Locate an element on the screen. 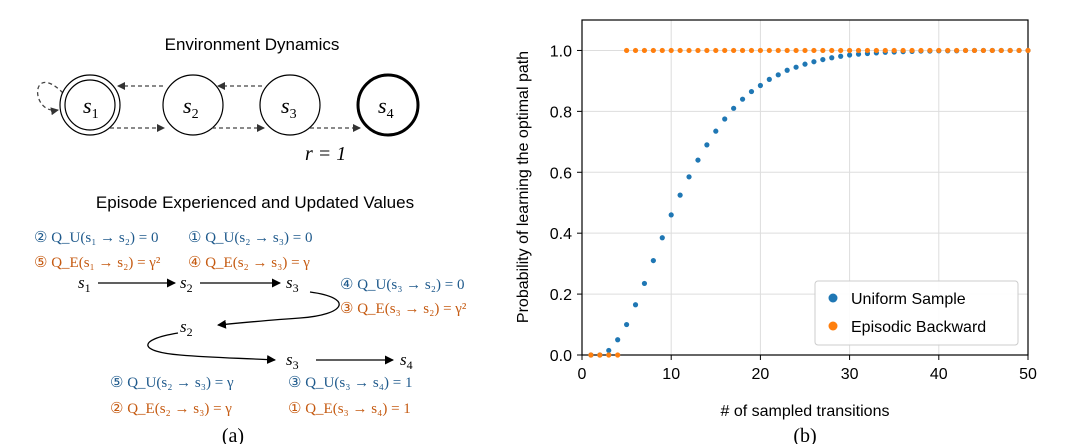 The image size is (1065, 444). state-s4-terminal: s4 is located at coordinates (388, 105).